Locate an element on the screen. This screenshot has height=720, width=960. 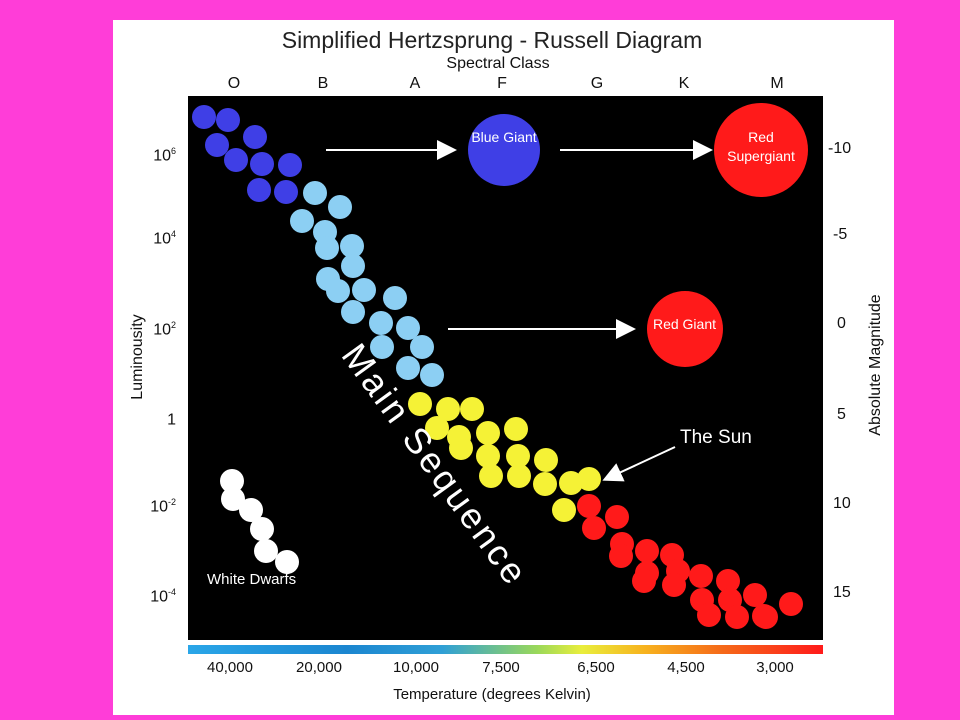
luminosity-tick: 10⁶ is located at coordinates (164, 155).